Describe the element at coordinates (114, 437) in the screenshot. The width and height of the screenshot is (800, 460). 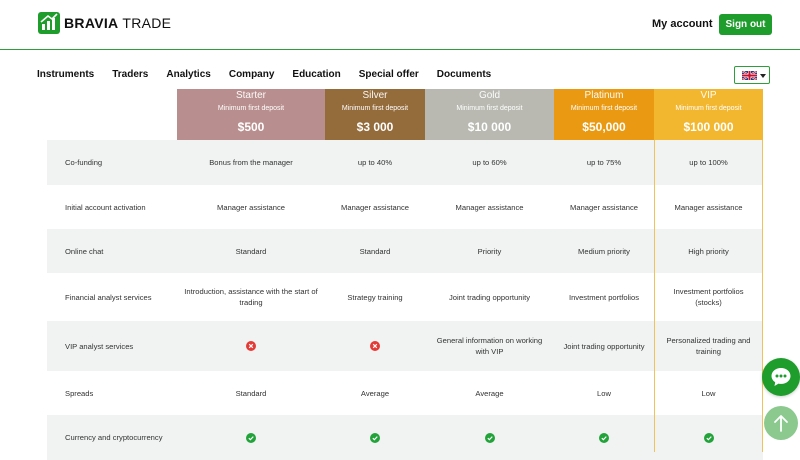
I see `row-label: Currency and cryptocurrency` at that location.